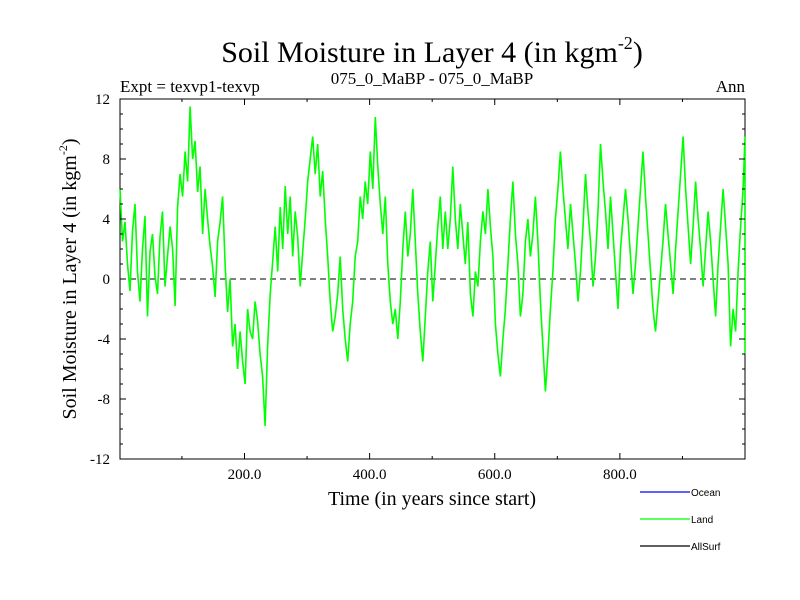 This screenshot has width=800, height=600. Describe the element at coordinates (70, 141) in the screenshot. I see `y-axis-label-close: )` at that location.